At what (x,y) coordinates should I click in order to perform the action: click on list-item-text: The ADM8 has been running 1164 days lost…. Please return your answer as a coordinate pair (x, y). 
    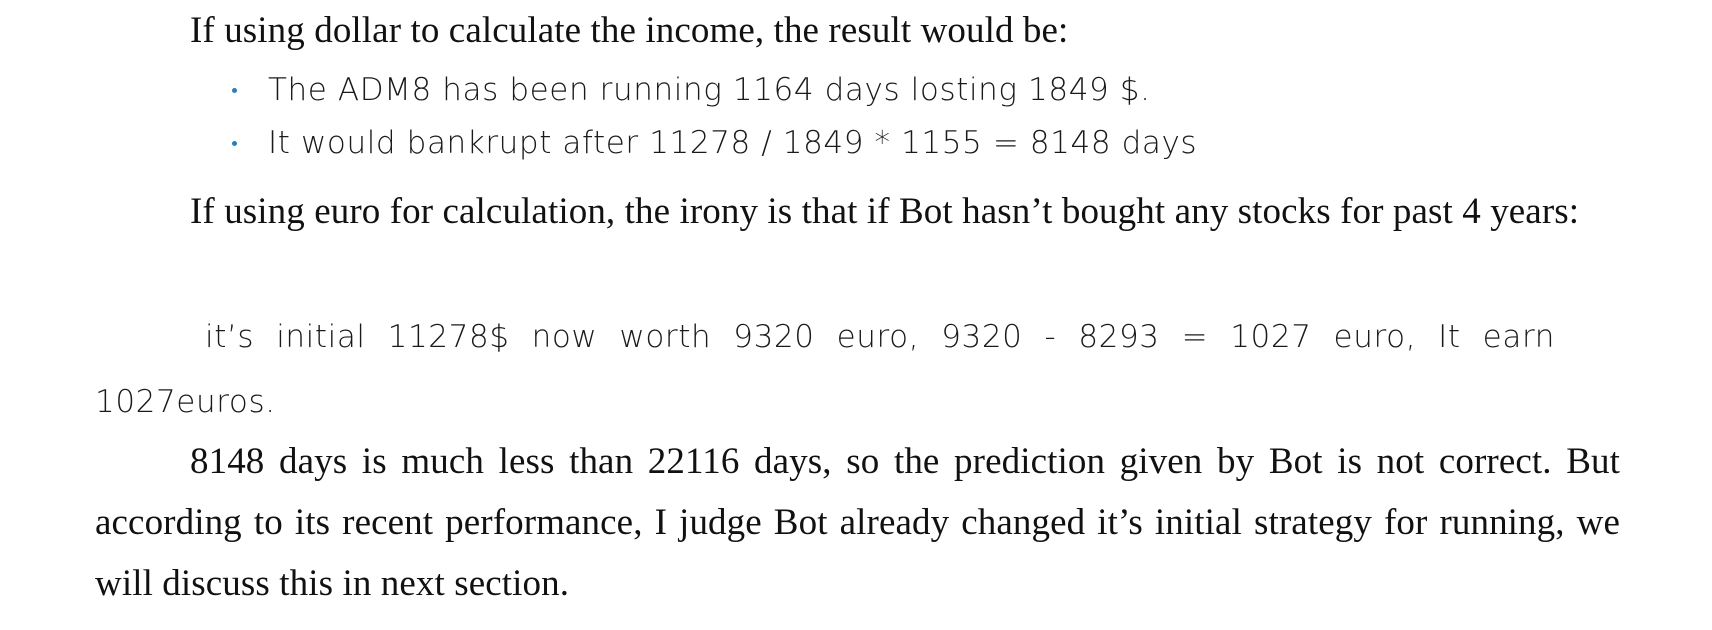
    Looking at the image, I should click on (709, 90).